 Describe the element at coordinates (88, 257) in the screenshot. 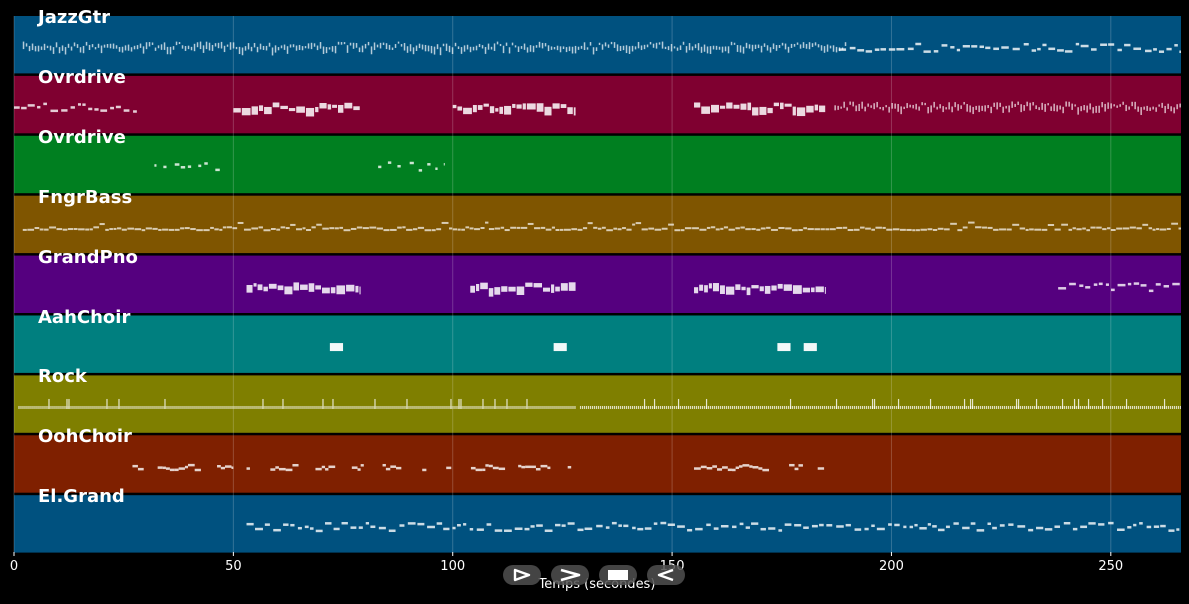

I see `track-label: GrandPno` at that location.